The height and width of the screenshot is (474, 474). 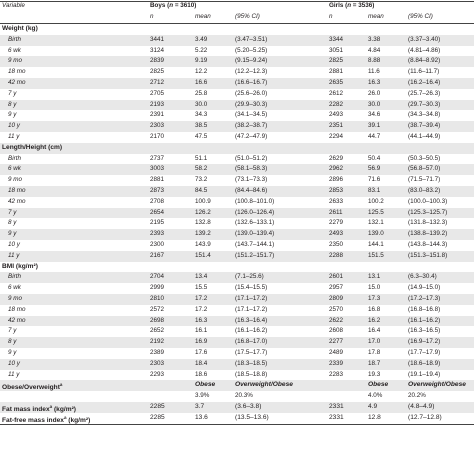 I want to click on cell-gn: 2809, so click(x=336, y=298).